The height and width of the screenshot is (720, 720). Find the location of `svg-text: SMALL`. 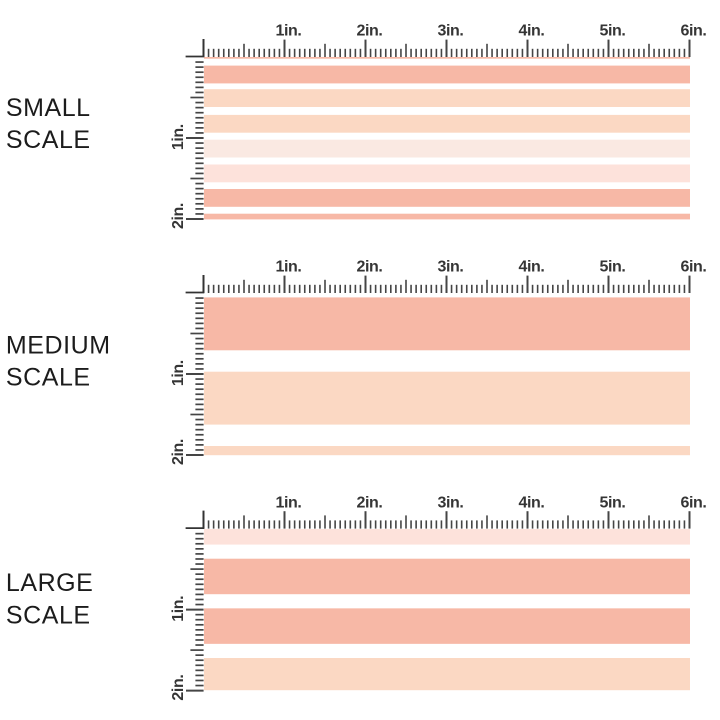

svg-text: SMALL is located at coordinates (48, 108).